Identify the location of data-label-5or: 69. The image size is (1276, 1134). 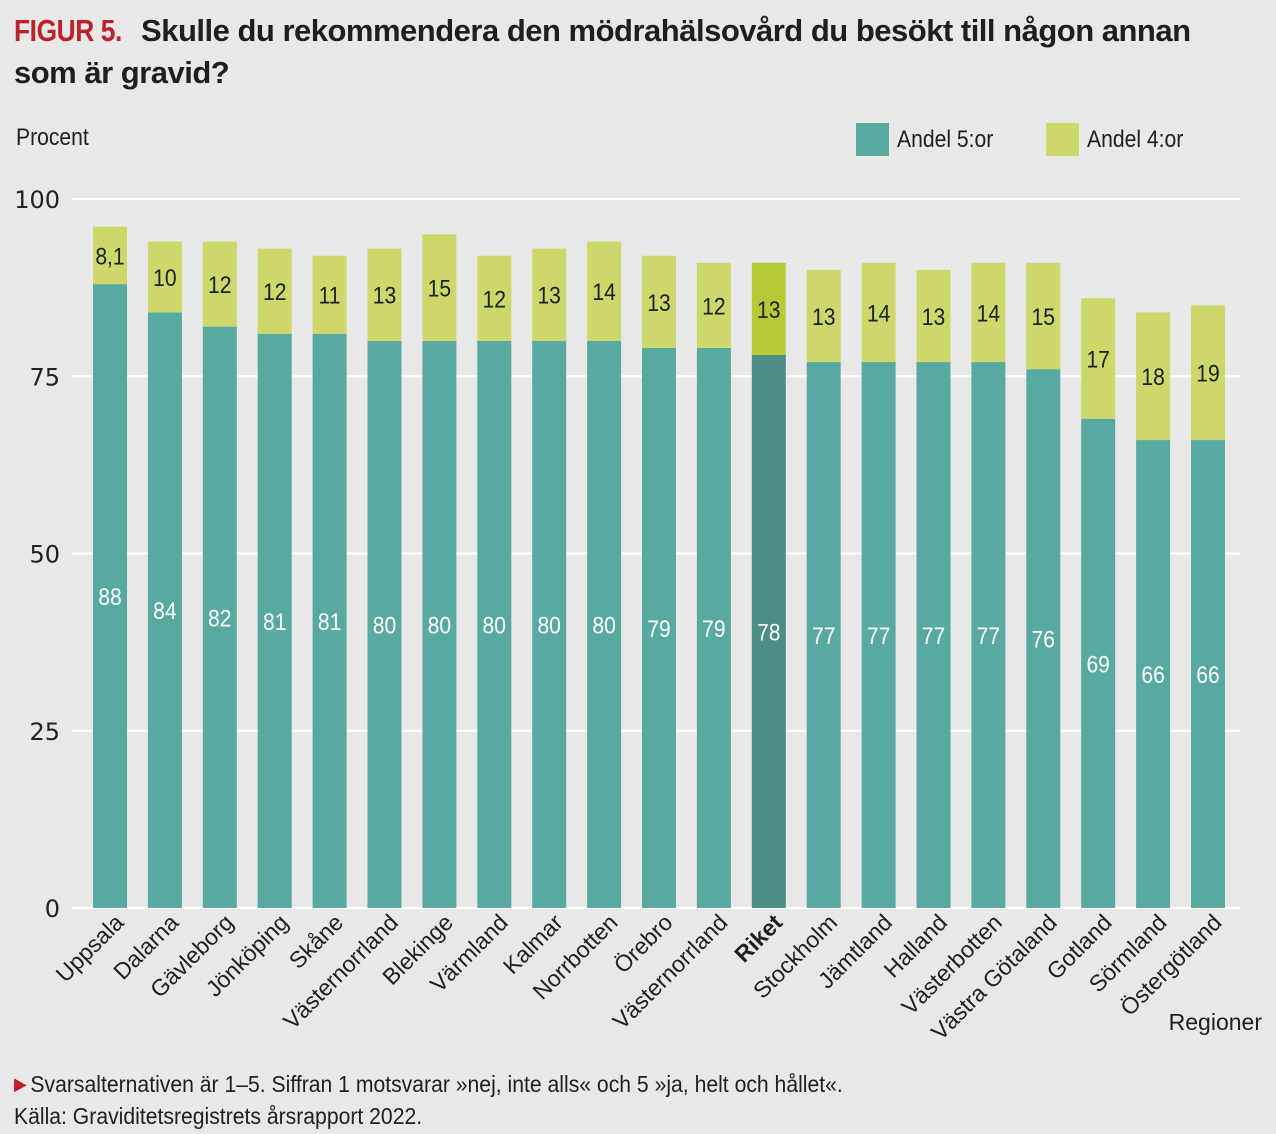
(1097, 664).